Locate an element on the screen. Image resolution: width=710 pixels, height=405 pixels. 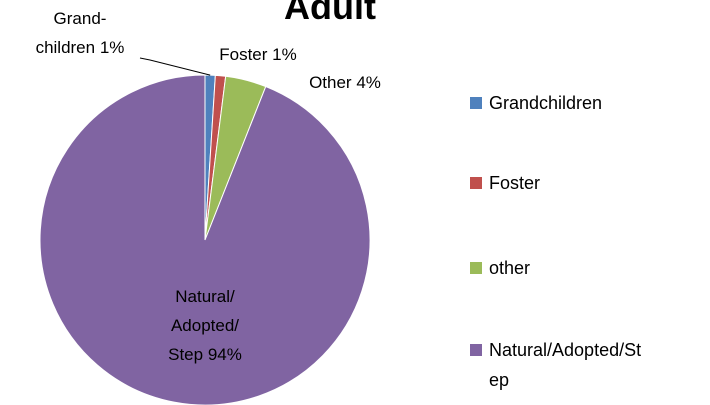
legend-label: Grandchildren is located at coordinates (546, 103).